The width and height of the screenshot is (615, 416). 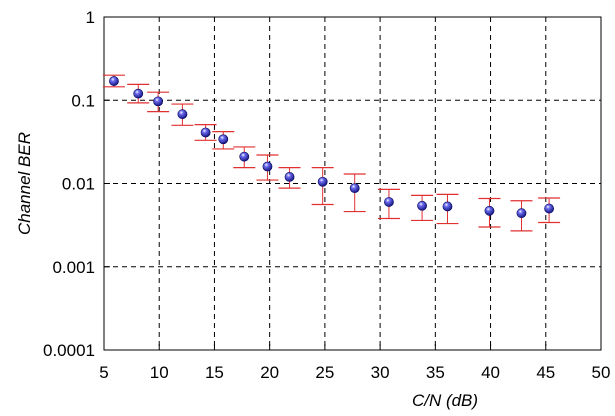 I want to click on y-tick-label: 0.001, so click(x=73, y=267).